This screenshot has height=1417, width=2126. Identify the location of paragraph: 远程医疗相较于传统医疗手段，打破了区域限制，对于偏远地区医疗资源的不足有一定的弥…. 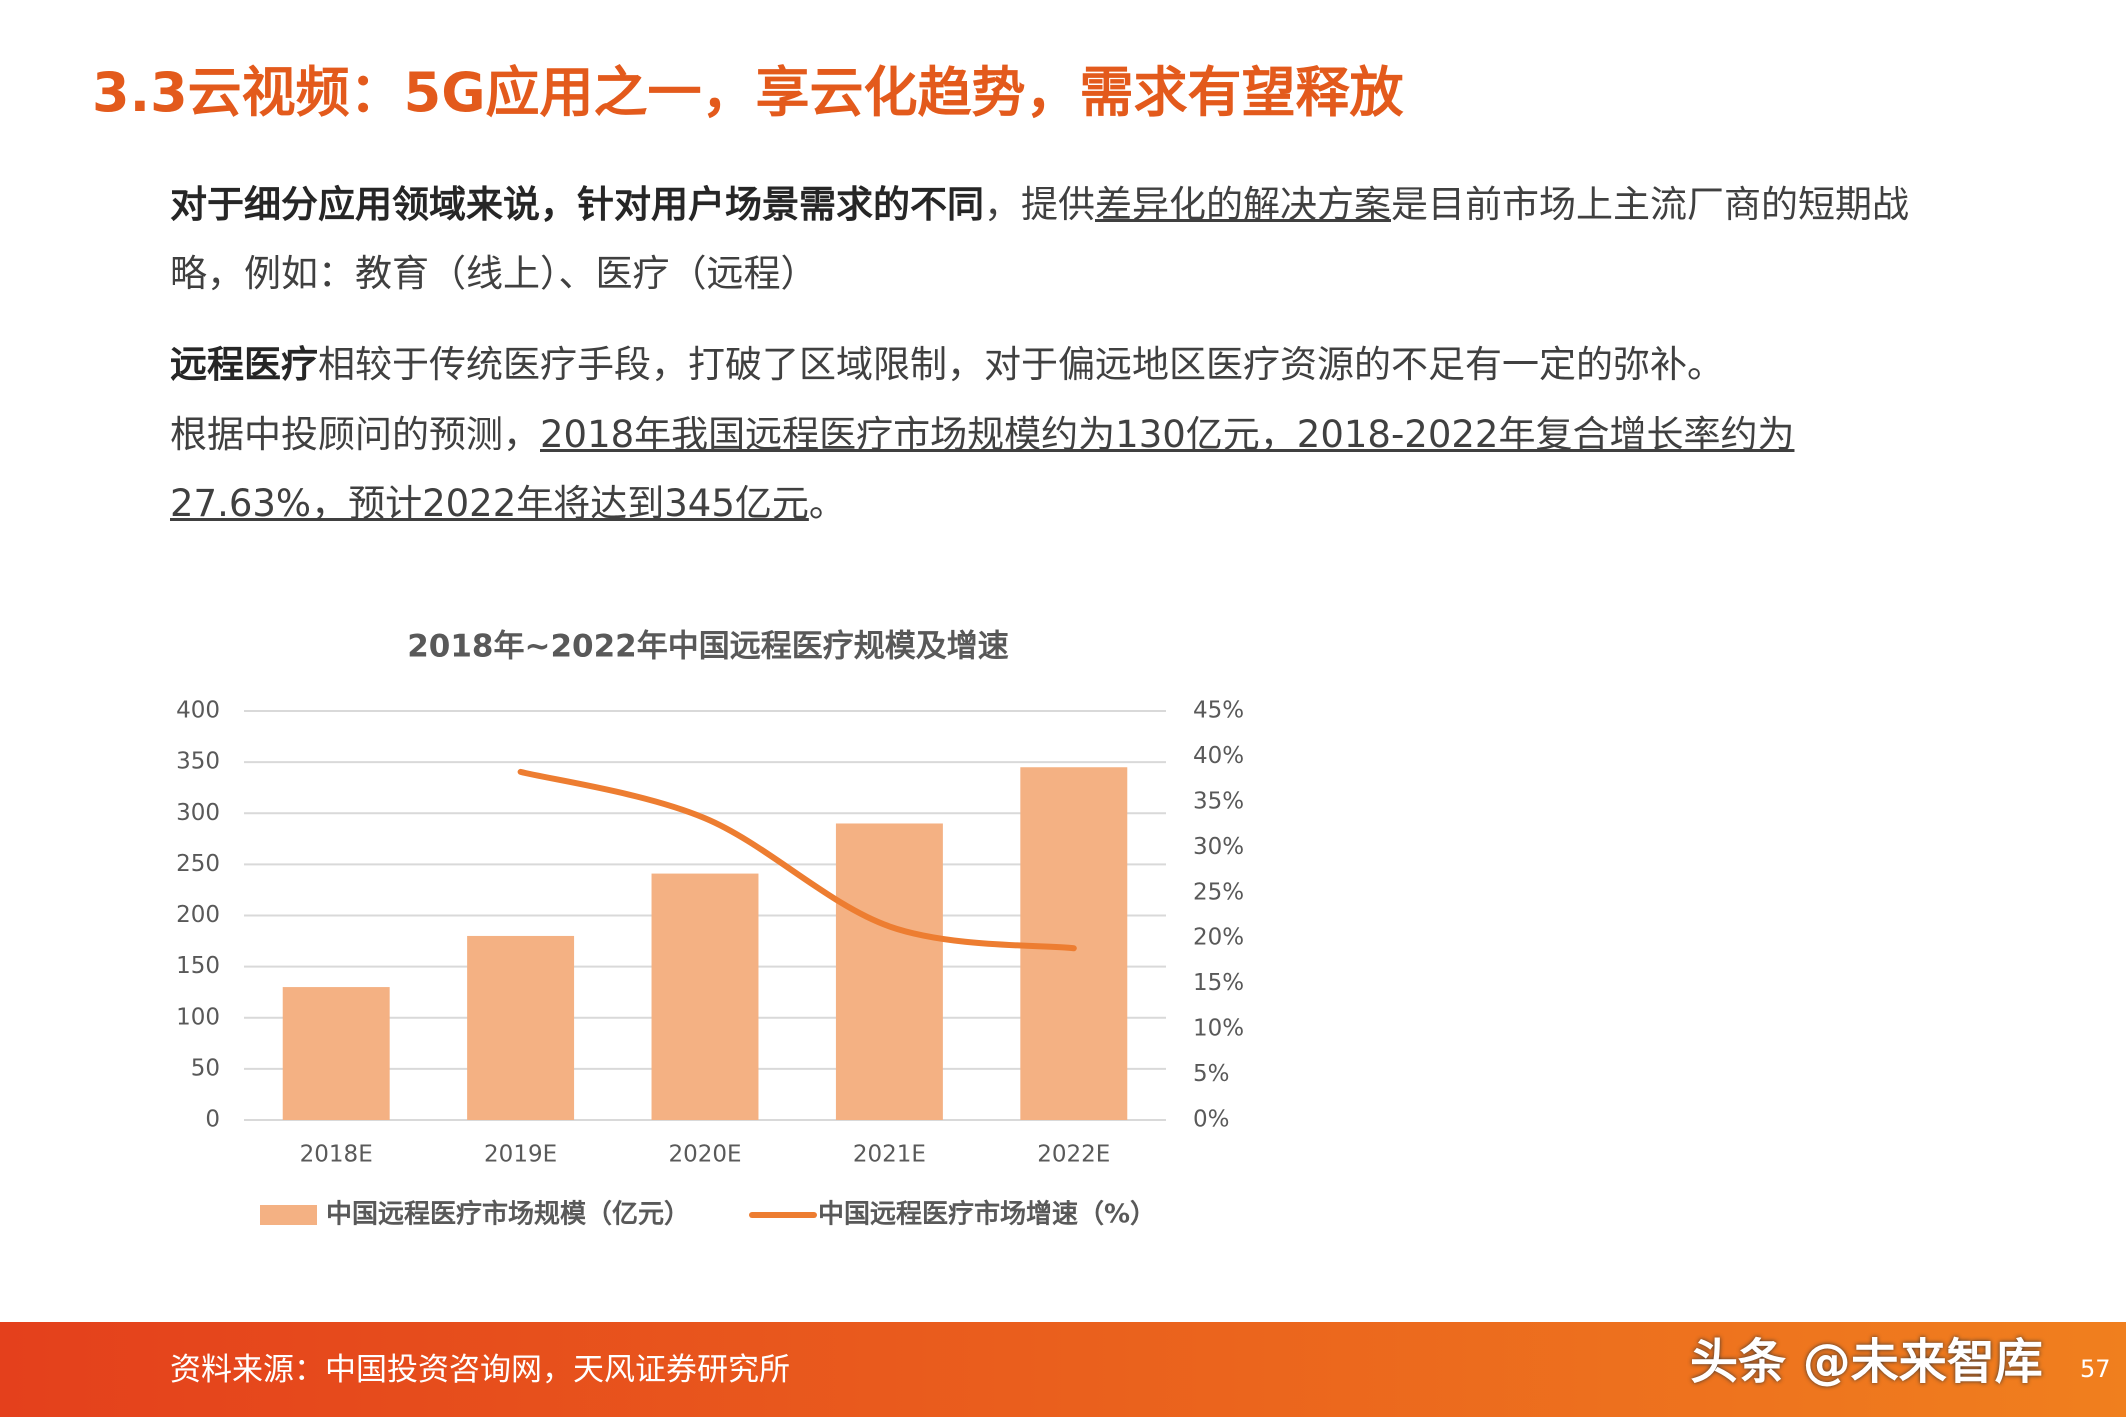
(1040, 364).